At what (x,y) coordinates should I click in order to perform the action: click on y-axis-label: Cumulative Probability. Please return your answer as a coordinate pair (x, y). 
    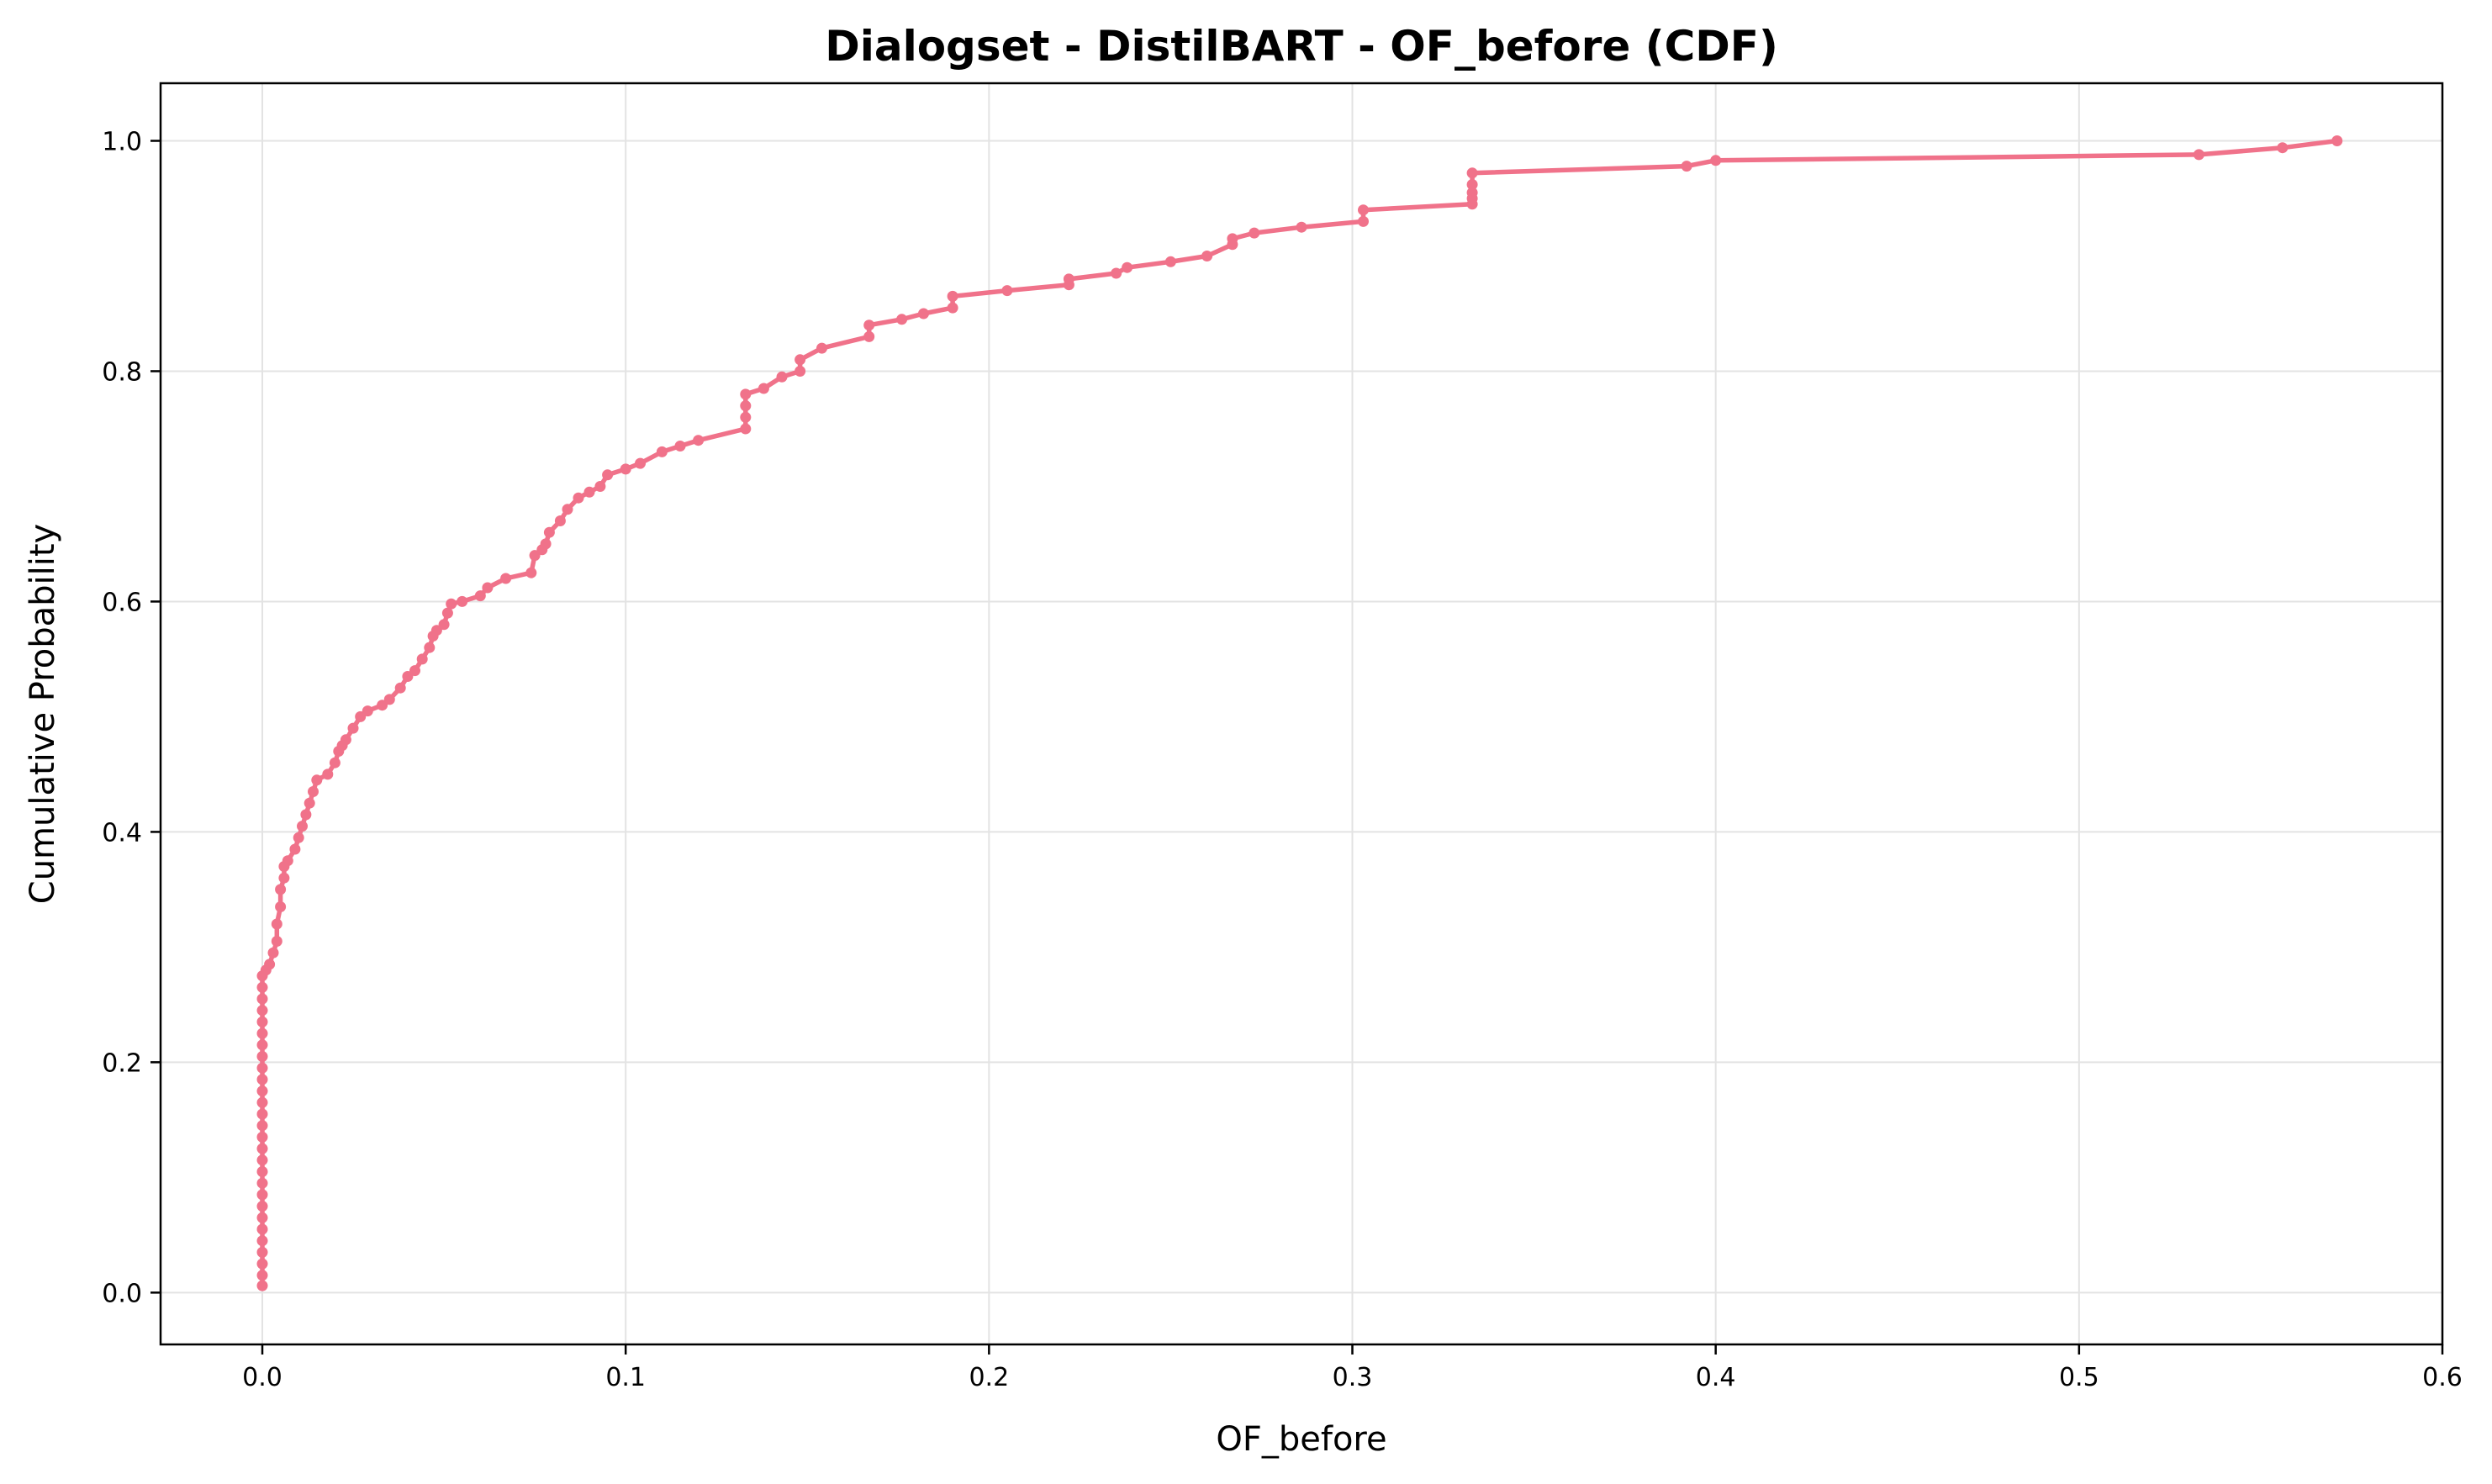
    Looking at the image, I should click on (43, 714).